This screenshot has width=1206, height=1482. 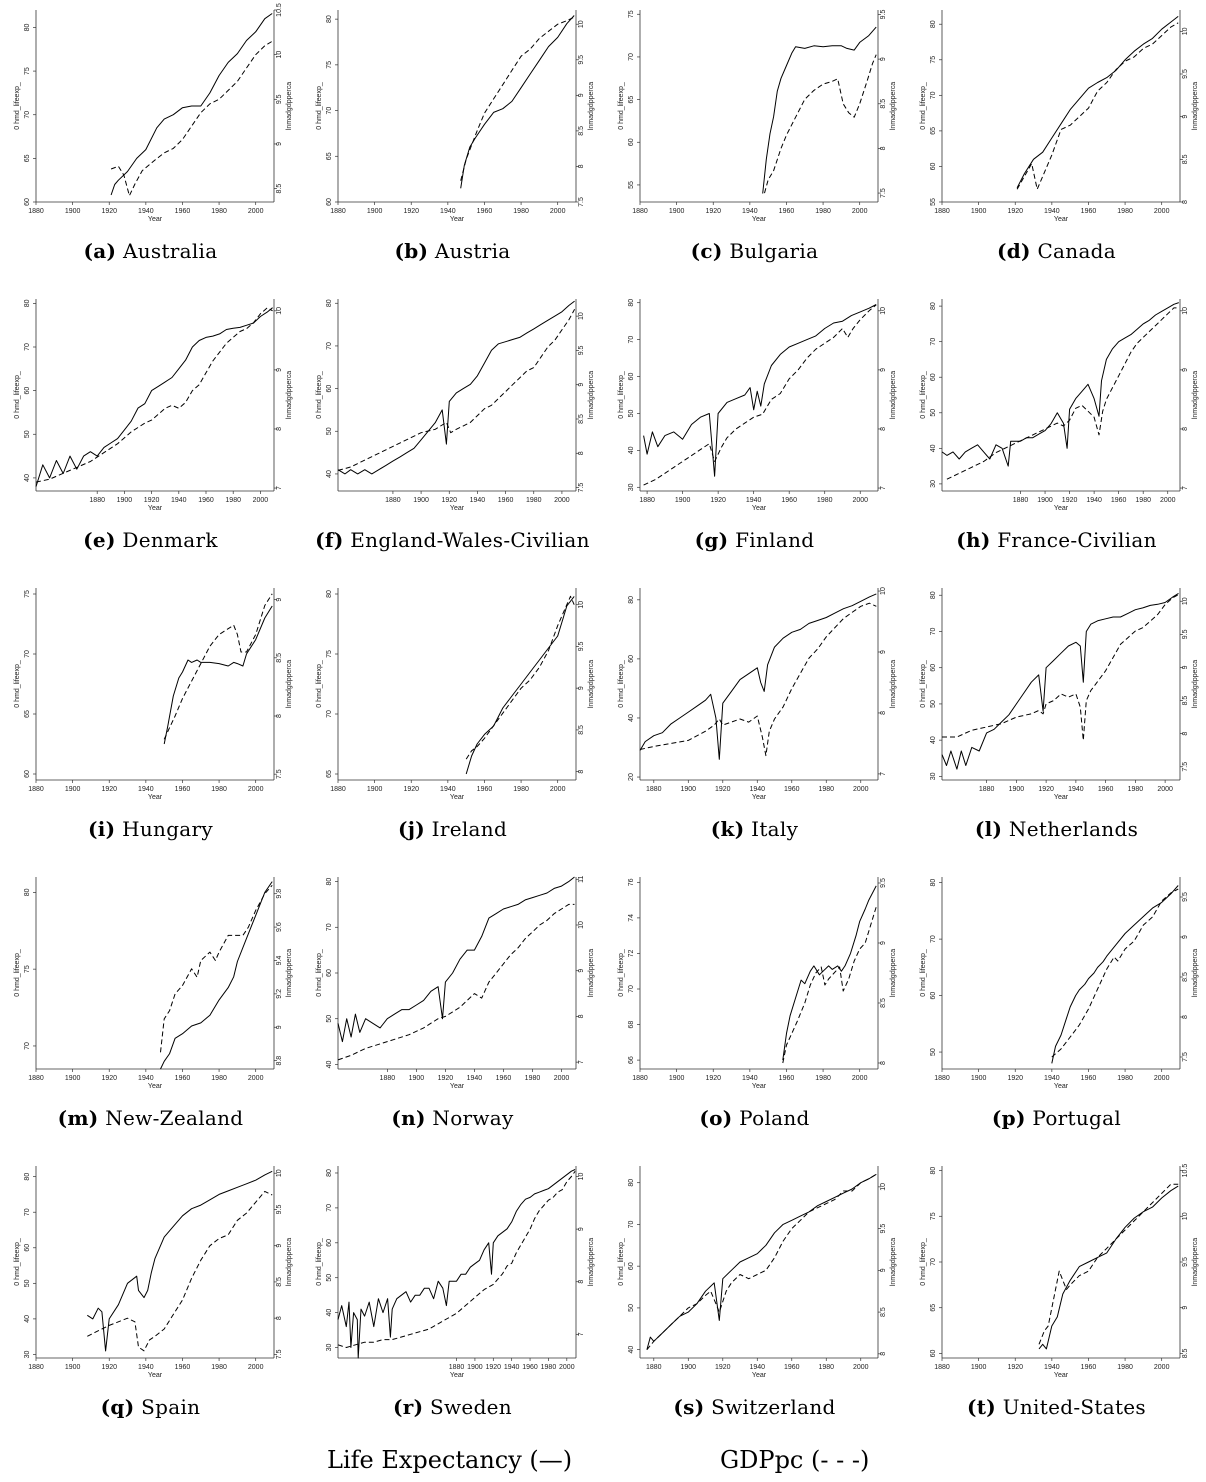 I want to click on panel-letter: (e), so click(x=99, y=540).